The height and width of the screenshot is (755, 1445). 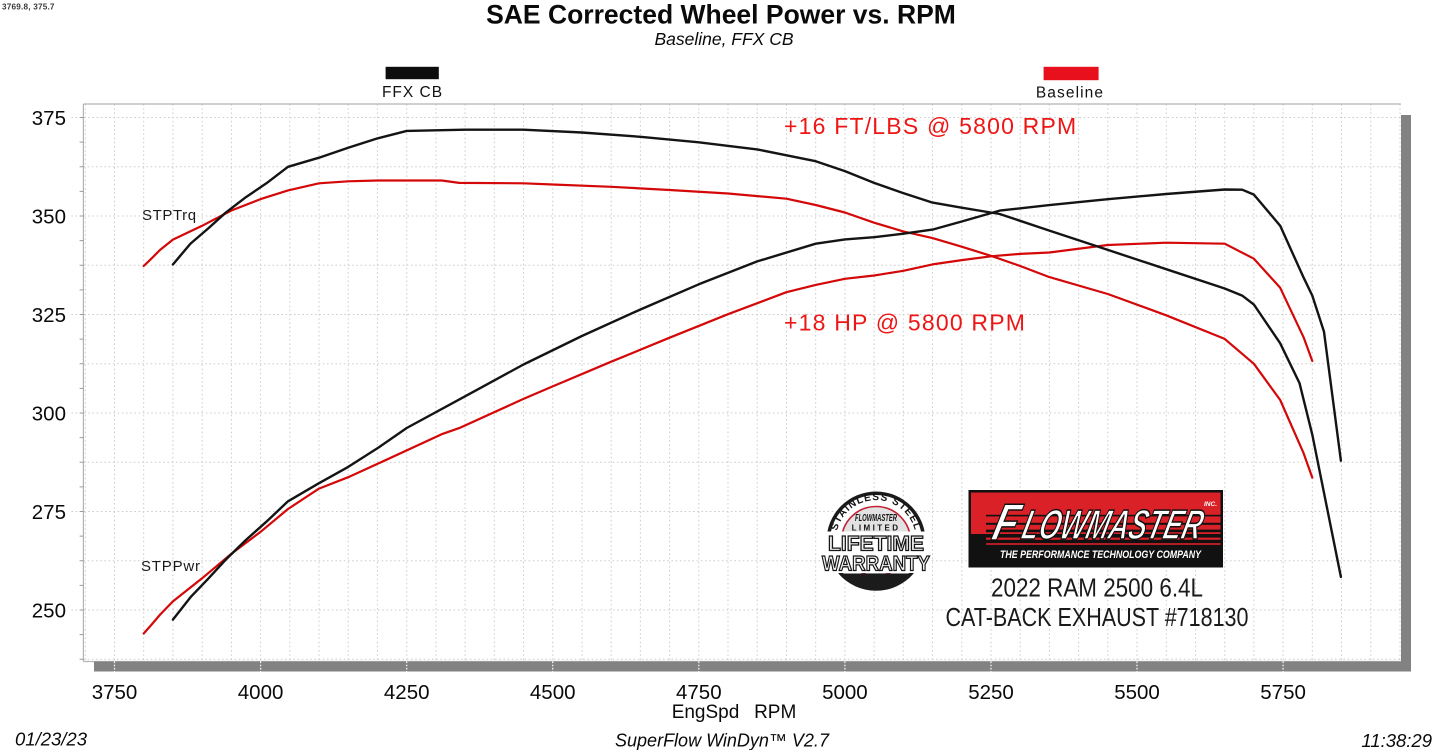 I want to click on svg-text: 4000, so click(x=261, y=692).